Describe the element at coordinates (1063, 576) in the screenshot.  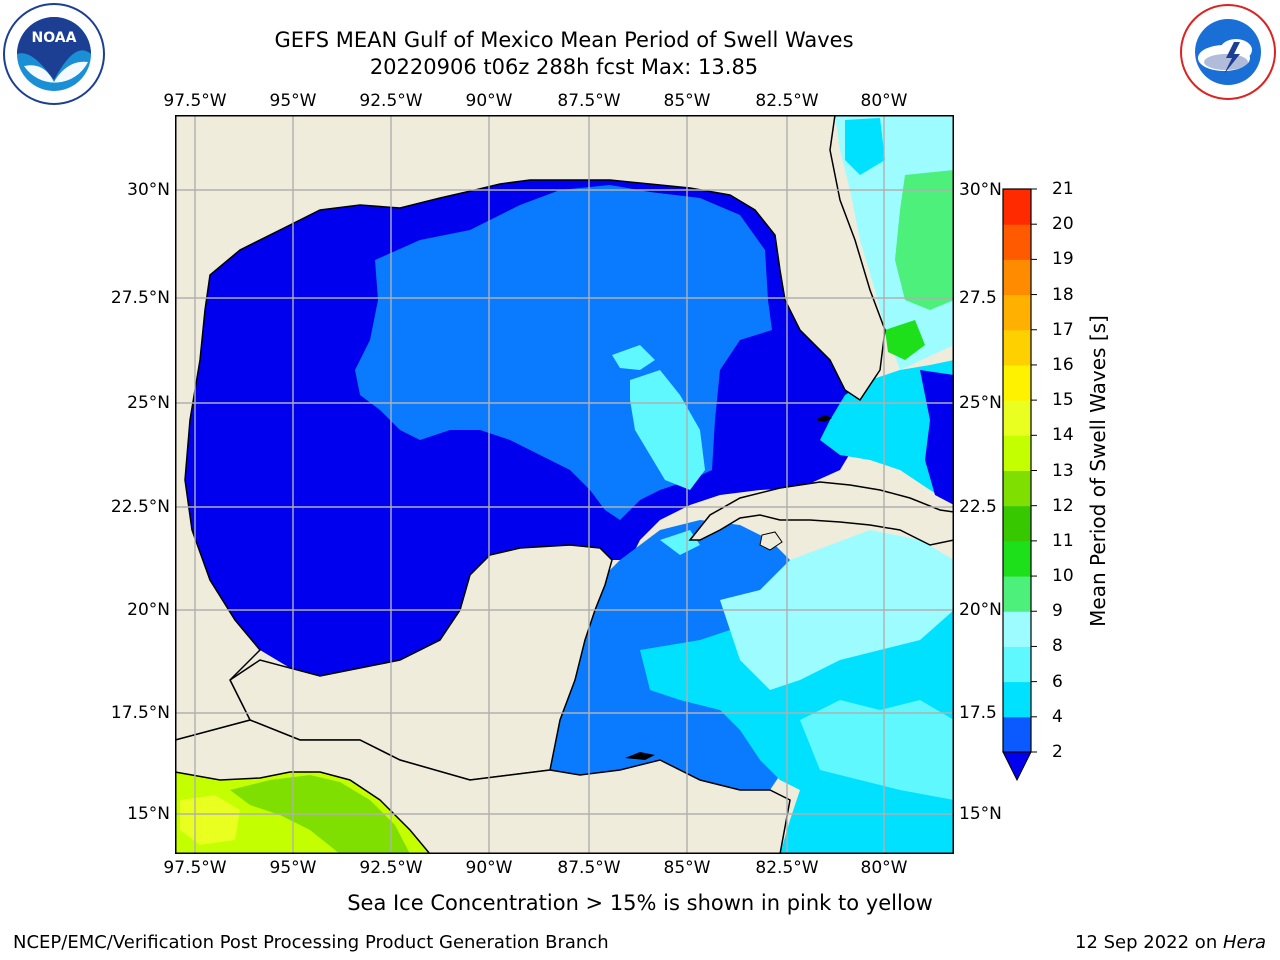
I see `colorbar-tick-label: 10` at that location.